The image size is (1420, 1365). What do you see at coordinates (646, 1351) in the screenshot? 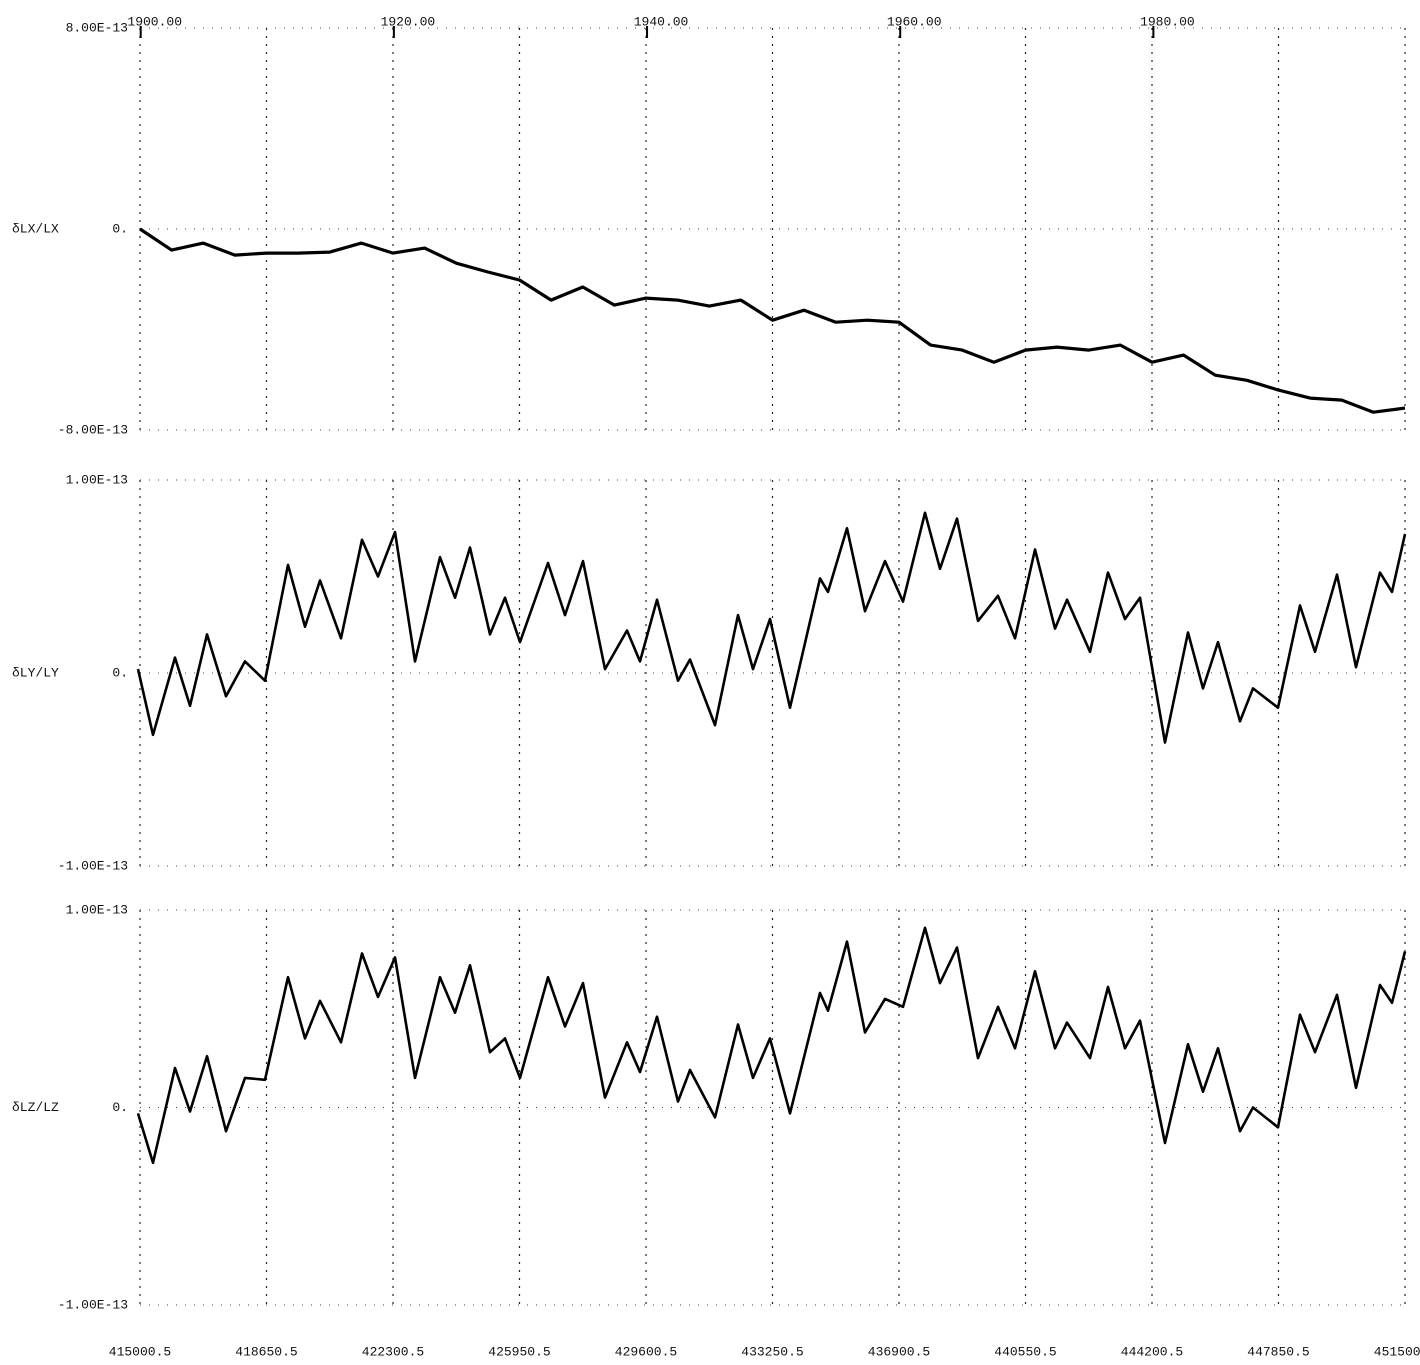
I see `x-tick-label: 429600.5` at bounding box center [646, 1351].